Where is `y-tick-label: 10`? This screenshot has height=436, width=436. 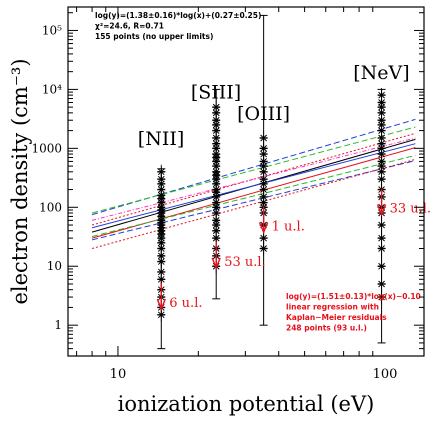
y-tick-label: 10 is located at coordinates (54, 266).